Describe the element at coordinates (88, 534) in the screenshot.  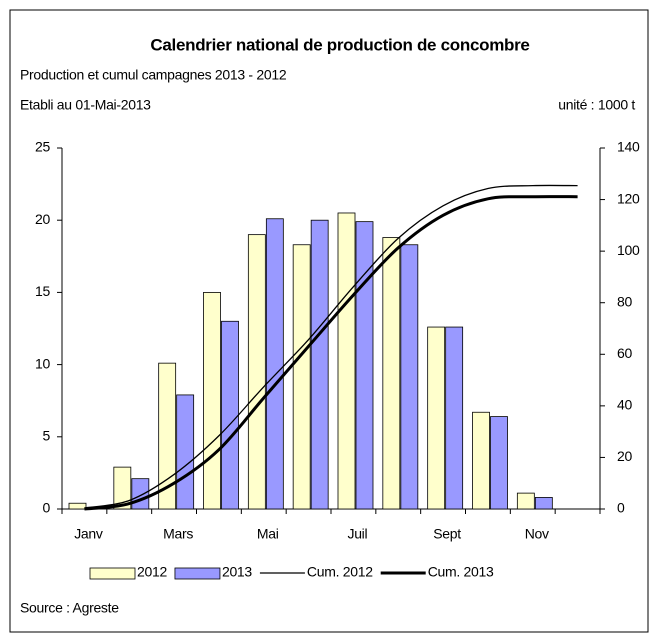
I see `x-tick-label: Janv` at that location.